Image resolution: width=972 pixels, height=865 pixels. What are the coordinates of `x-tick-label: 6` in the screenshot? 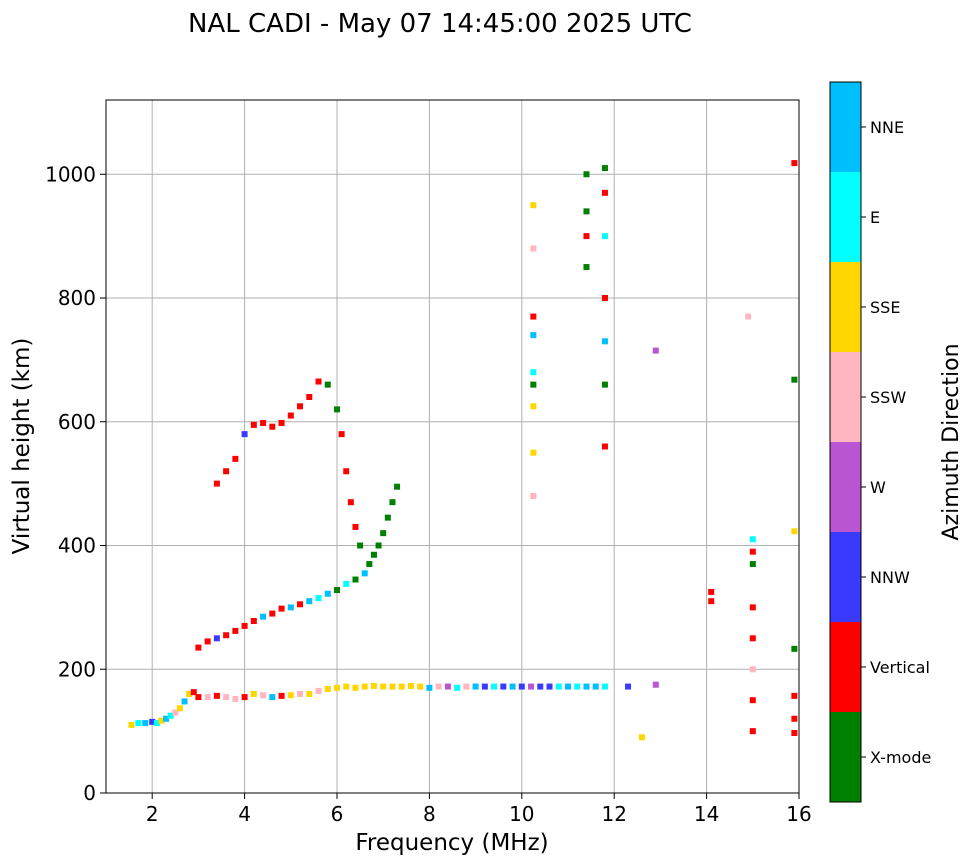 It's located at (337, 814).